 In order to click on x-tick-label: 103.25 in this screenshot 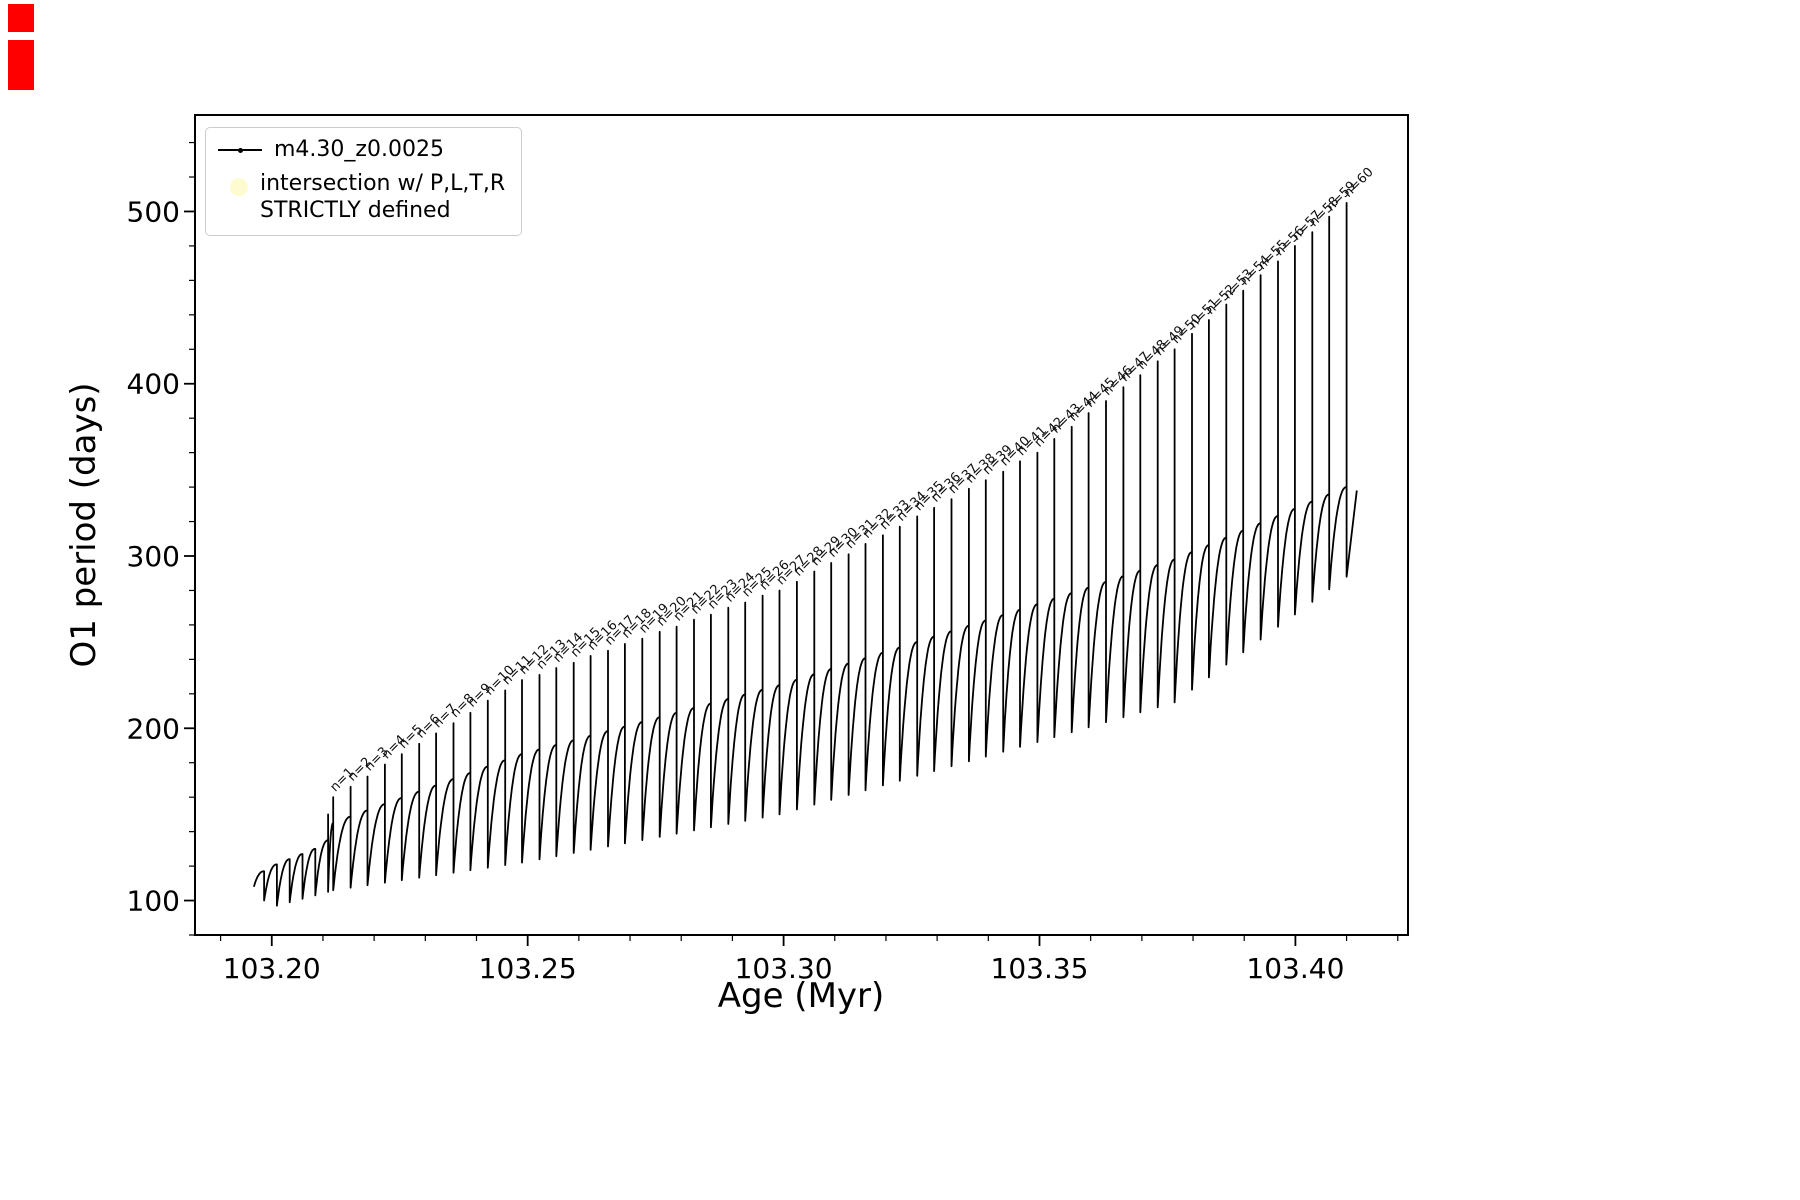, I will do `click(528, 968)`.